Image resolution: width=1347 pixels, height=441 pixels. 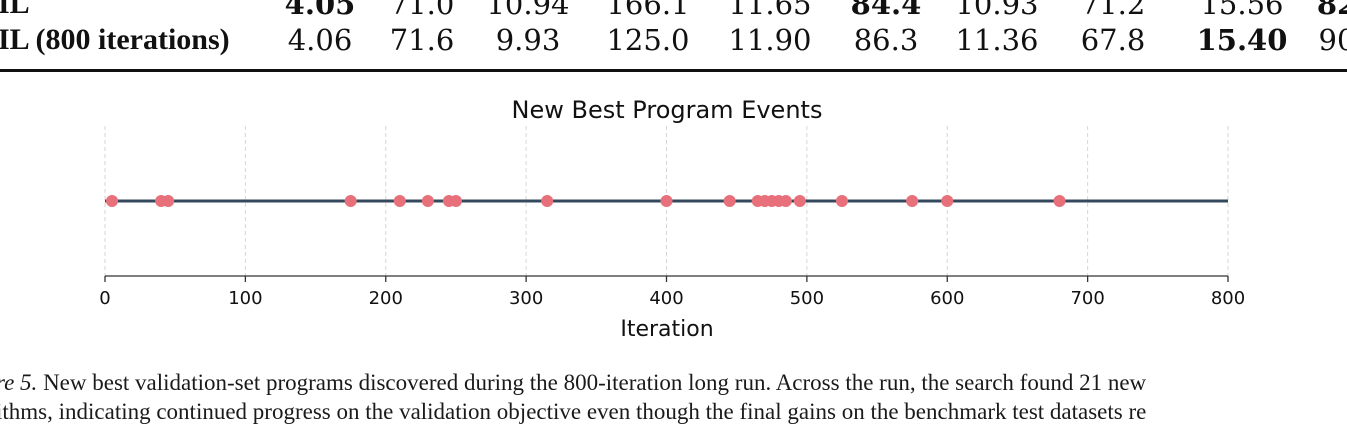 I want to click on x-tick-label: 800, so click(x=1228, y=298).